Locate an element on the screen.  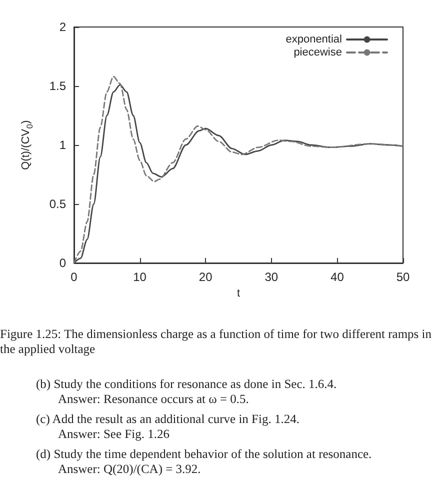
x-tick-label: 30 is located at coordinates (271, 277).